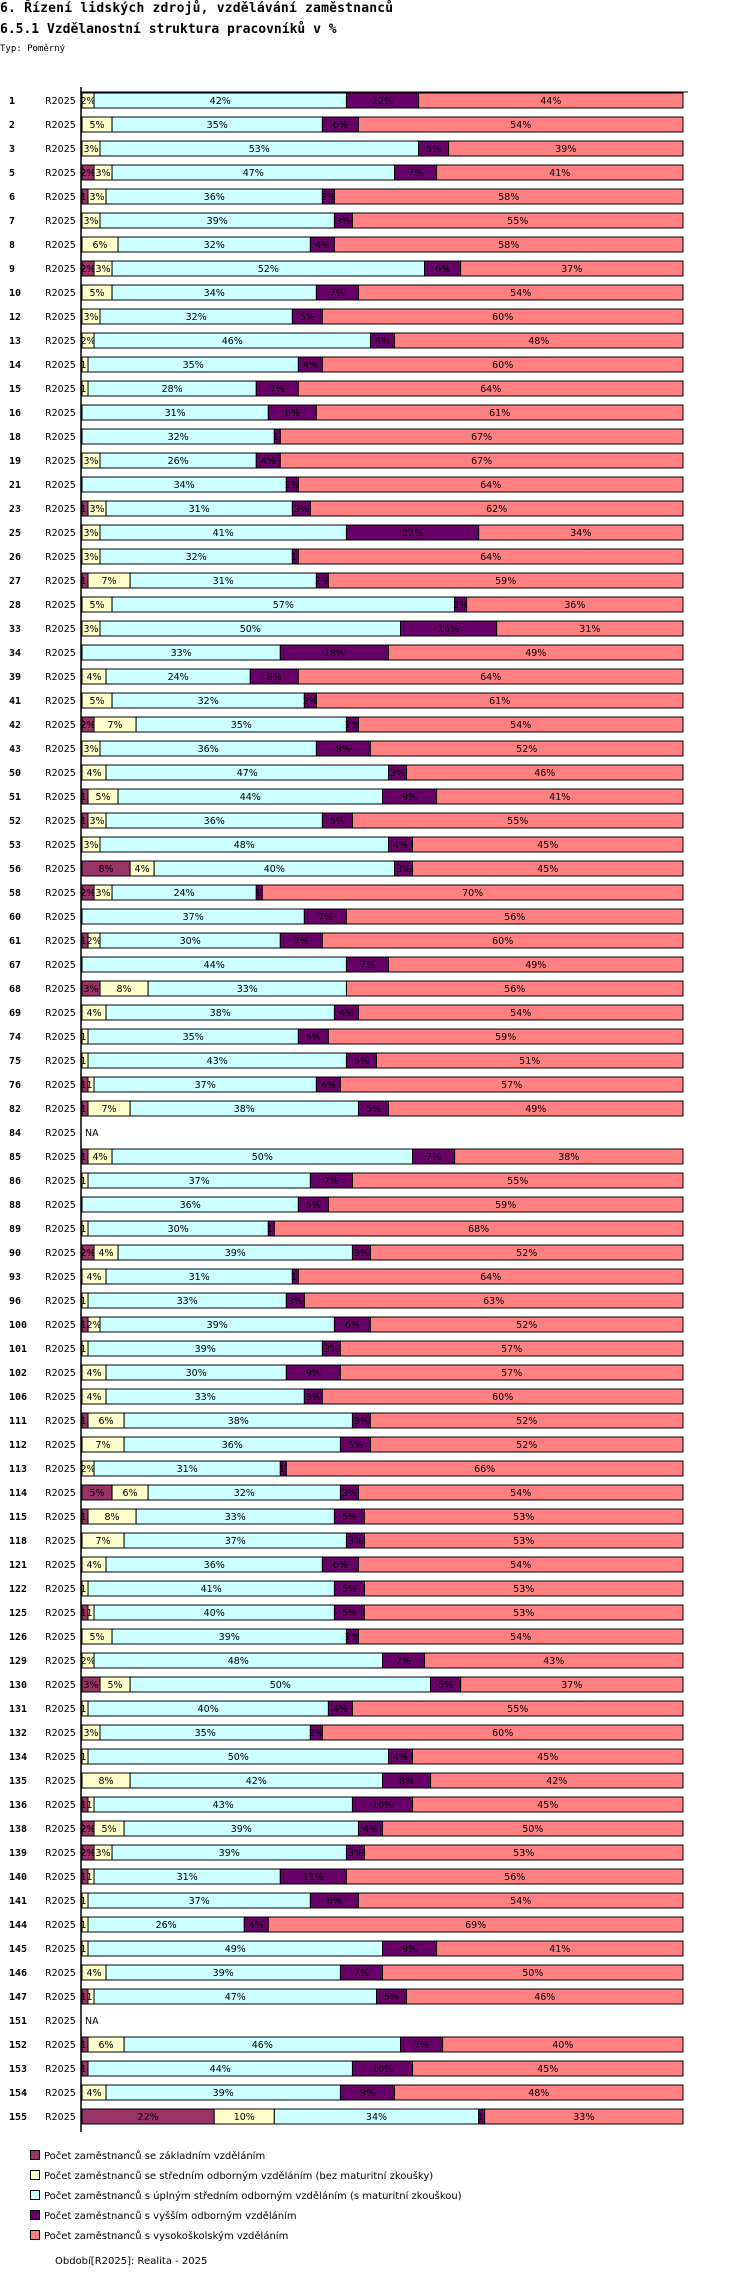 This screenshot has width=750, height=2282. I want to click on row-id-label: 7, so click(12, 221).